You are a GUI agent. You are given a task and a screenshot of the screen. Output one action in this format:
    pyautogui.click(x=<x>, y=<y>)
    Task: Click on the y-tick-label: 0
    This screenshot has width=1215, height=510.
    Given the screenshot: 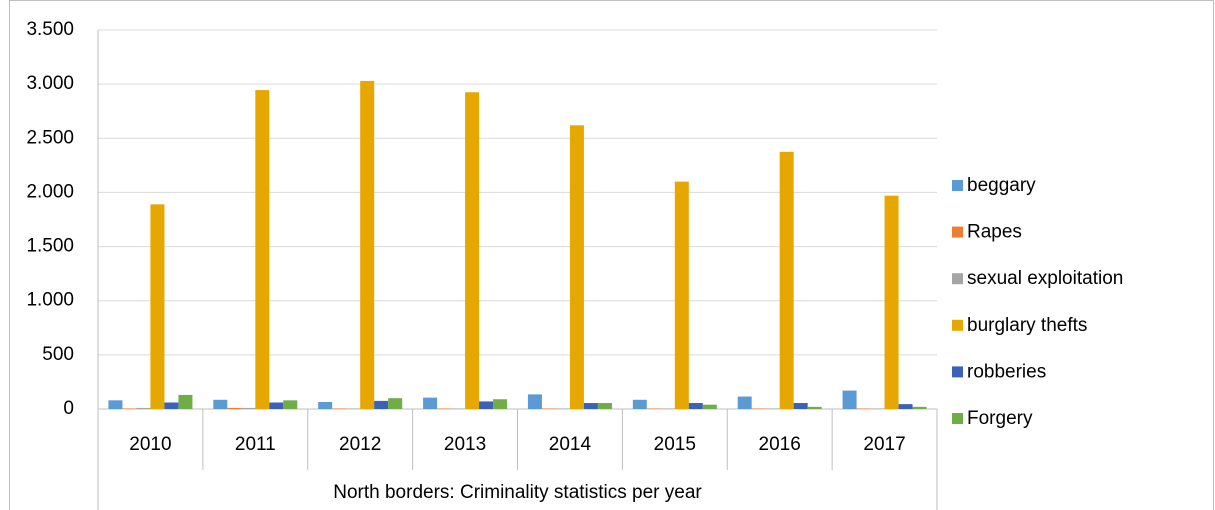 What is the action you would take?
    pyautogui.click(x=68, y=408)
    